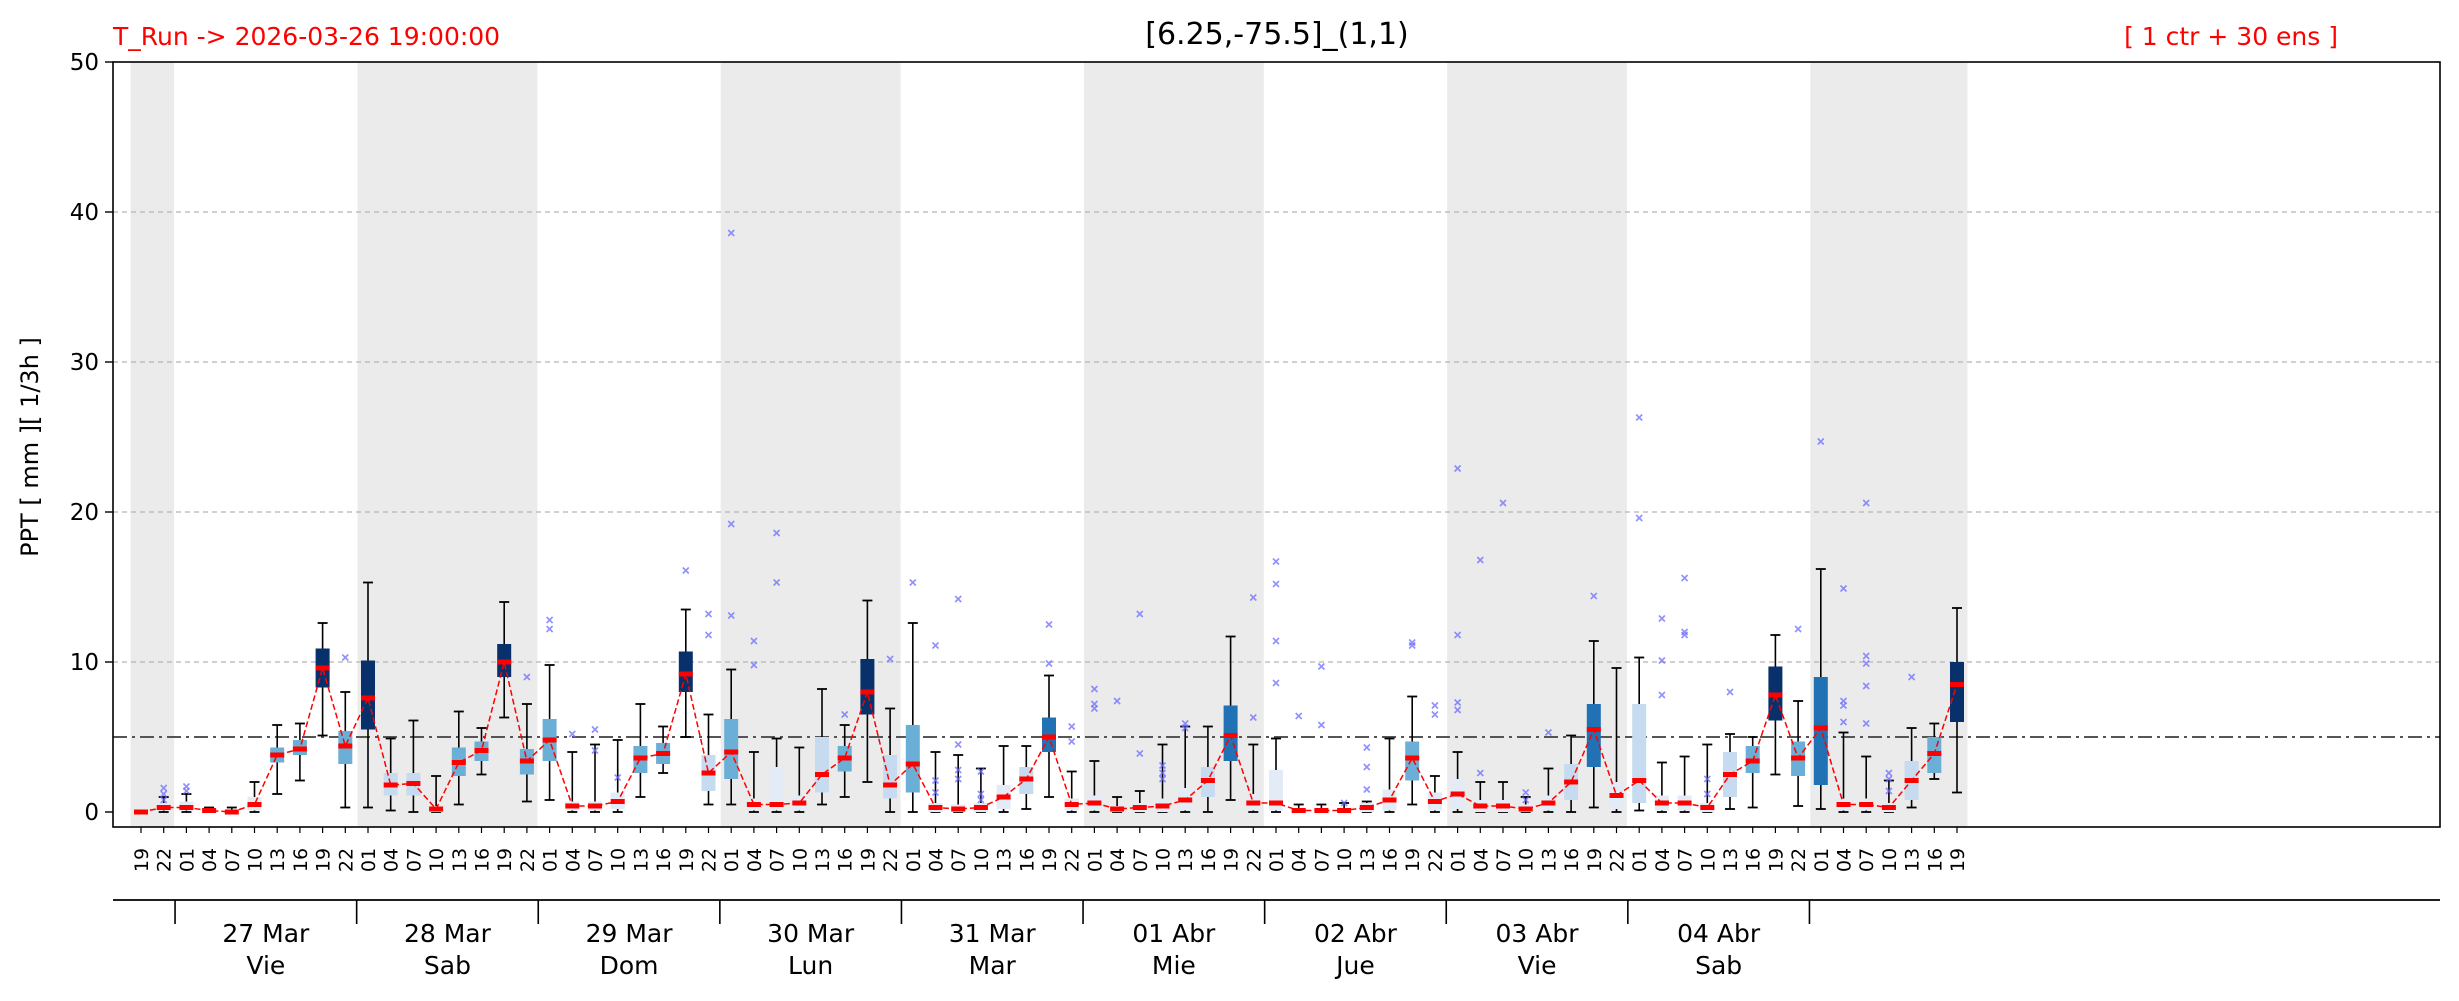 Image resolution: width=2459 pixels, height=1001 pixels. I want to click on night-band, so click(1173, 444).